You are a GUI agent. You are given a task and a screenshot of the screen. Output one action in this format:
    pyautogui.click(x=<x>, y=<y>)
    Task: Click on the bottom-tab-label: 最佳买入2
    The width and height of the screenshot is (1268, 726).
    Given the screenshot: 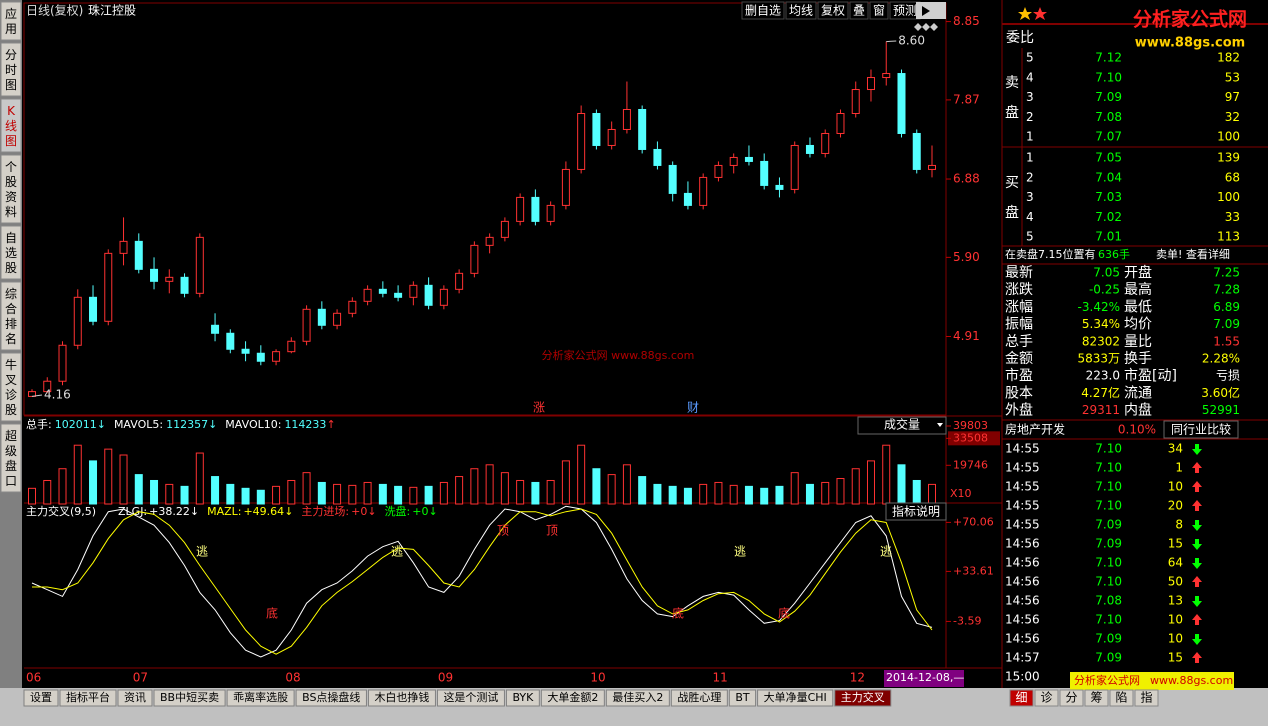 What is the action you would take?
    pyautogui.click(x=637, y=697)
    